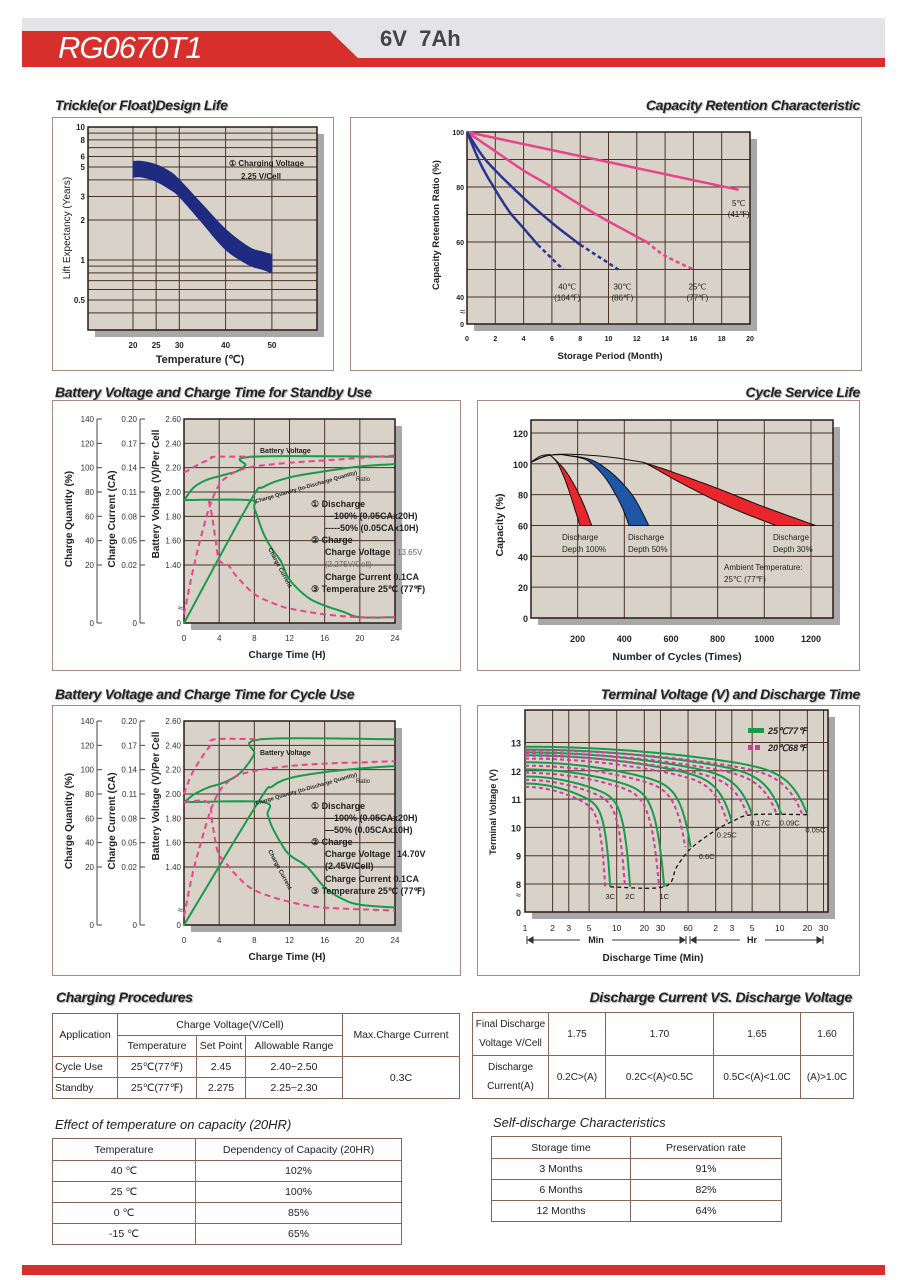 The width and height of the screenshot is (905, 1280). I want to click on cycle-life-box, so click(668, 535).